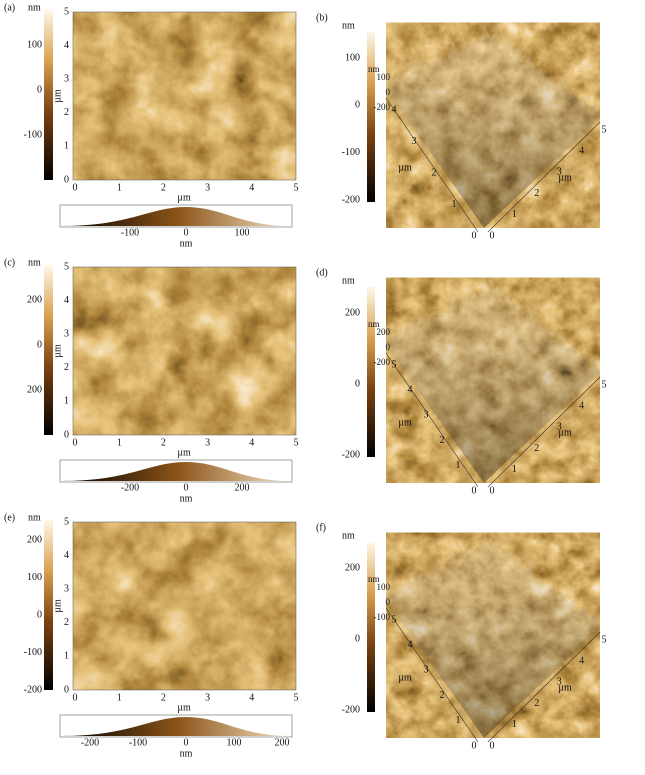 This screenshot has width=645, height=775. What do you see at coordinates (384, 332) in the screenshot?
I see `z-tick-label: 200` at bounding box center [384, 332].